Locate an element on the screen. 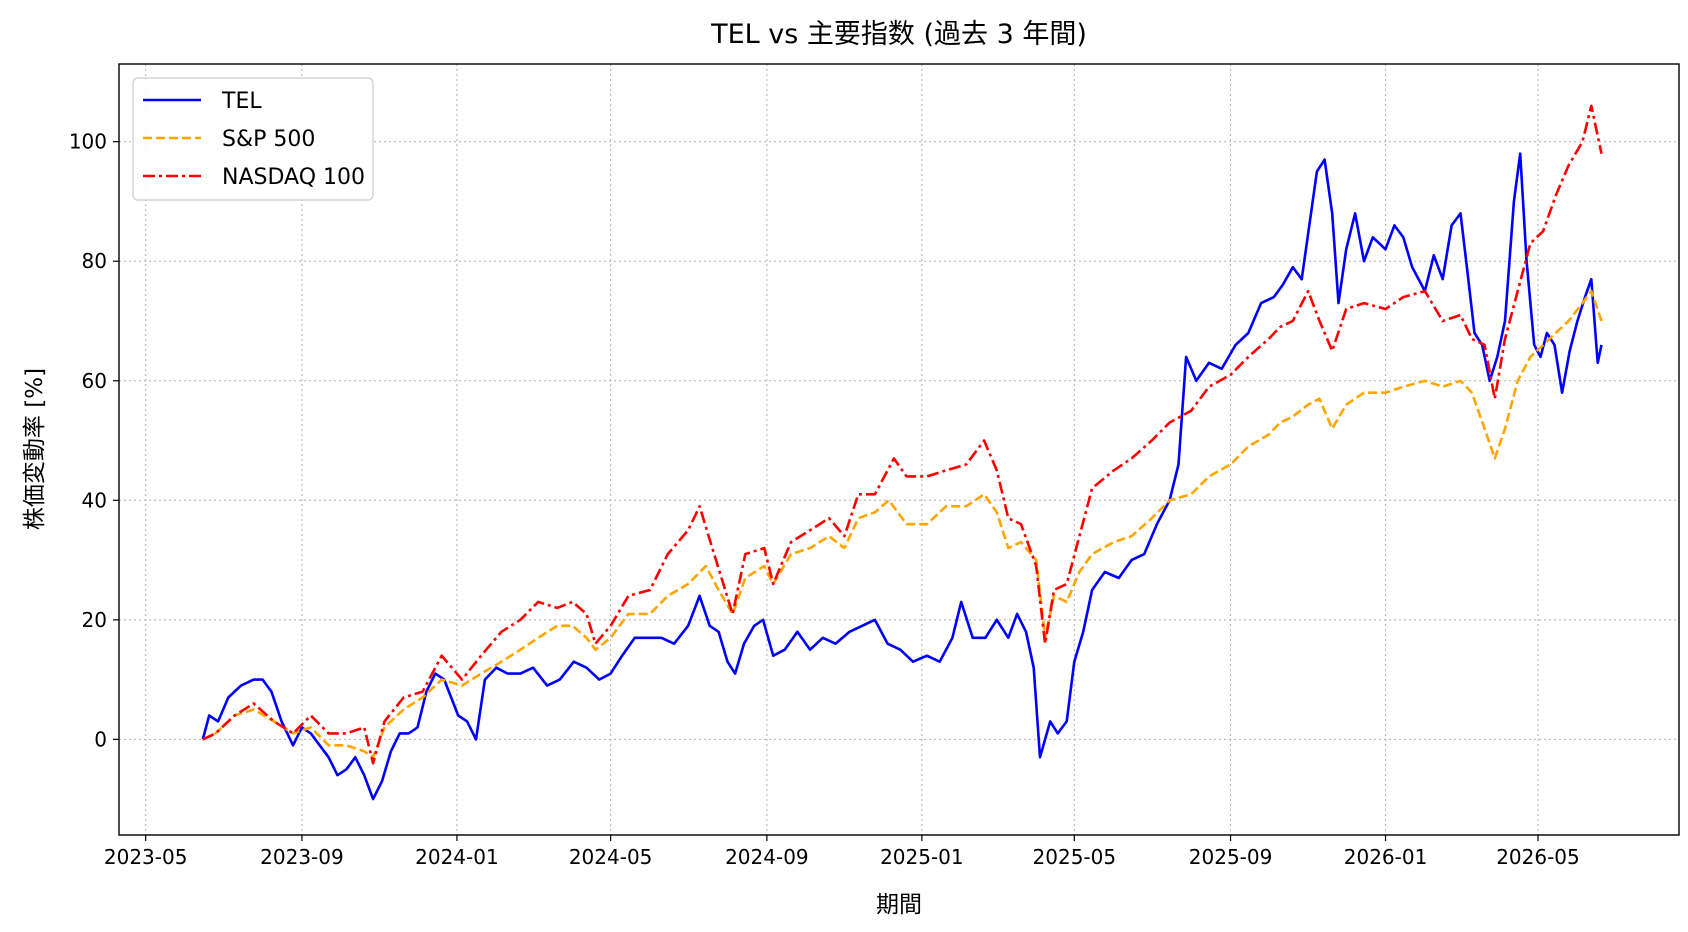 The image size is (1688, 932). legend: TEL S&P 500 NASDAQ 100 is located at coordinates (253, 139).